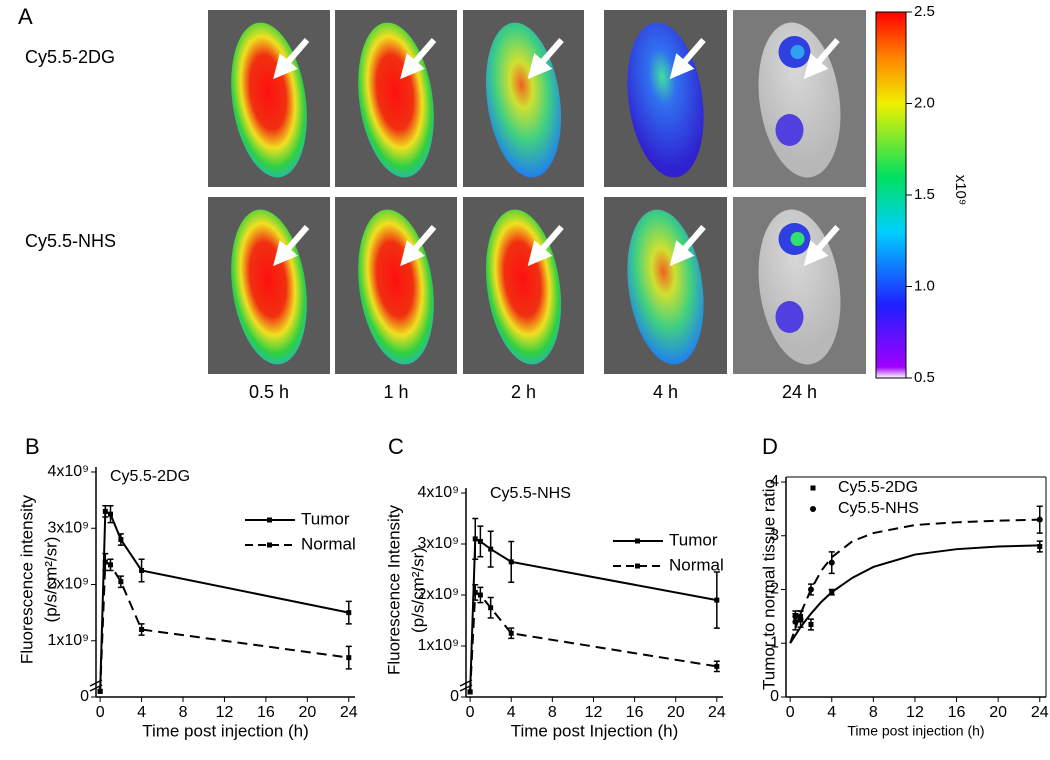 The height and width of the screenshot is (760, 1050). Describe the element at coordinates (960, 190) in the screenshot. I see `colorbar-unit: x10⁹` at that location.